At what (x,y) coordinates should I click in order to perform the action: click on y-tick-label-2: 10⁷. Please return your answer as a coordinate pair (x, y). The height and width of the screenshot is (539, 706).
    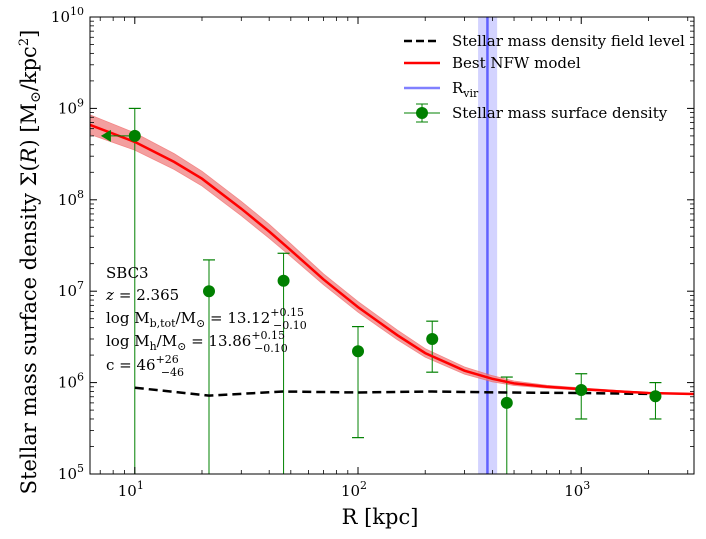
    Looking at the image, I should click on (71, 289).